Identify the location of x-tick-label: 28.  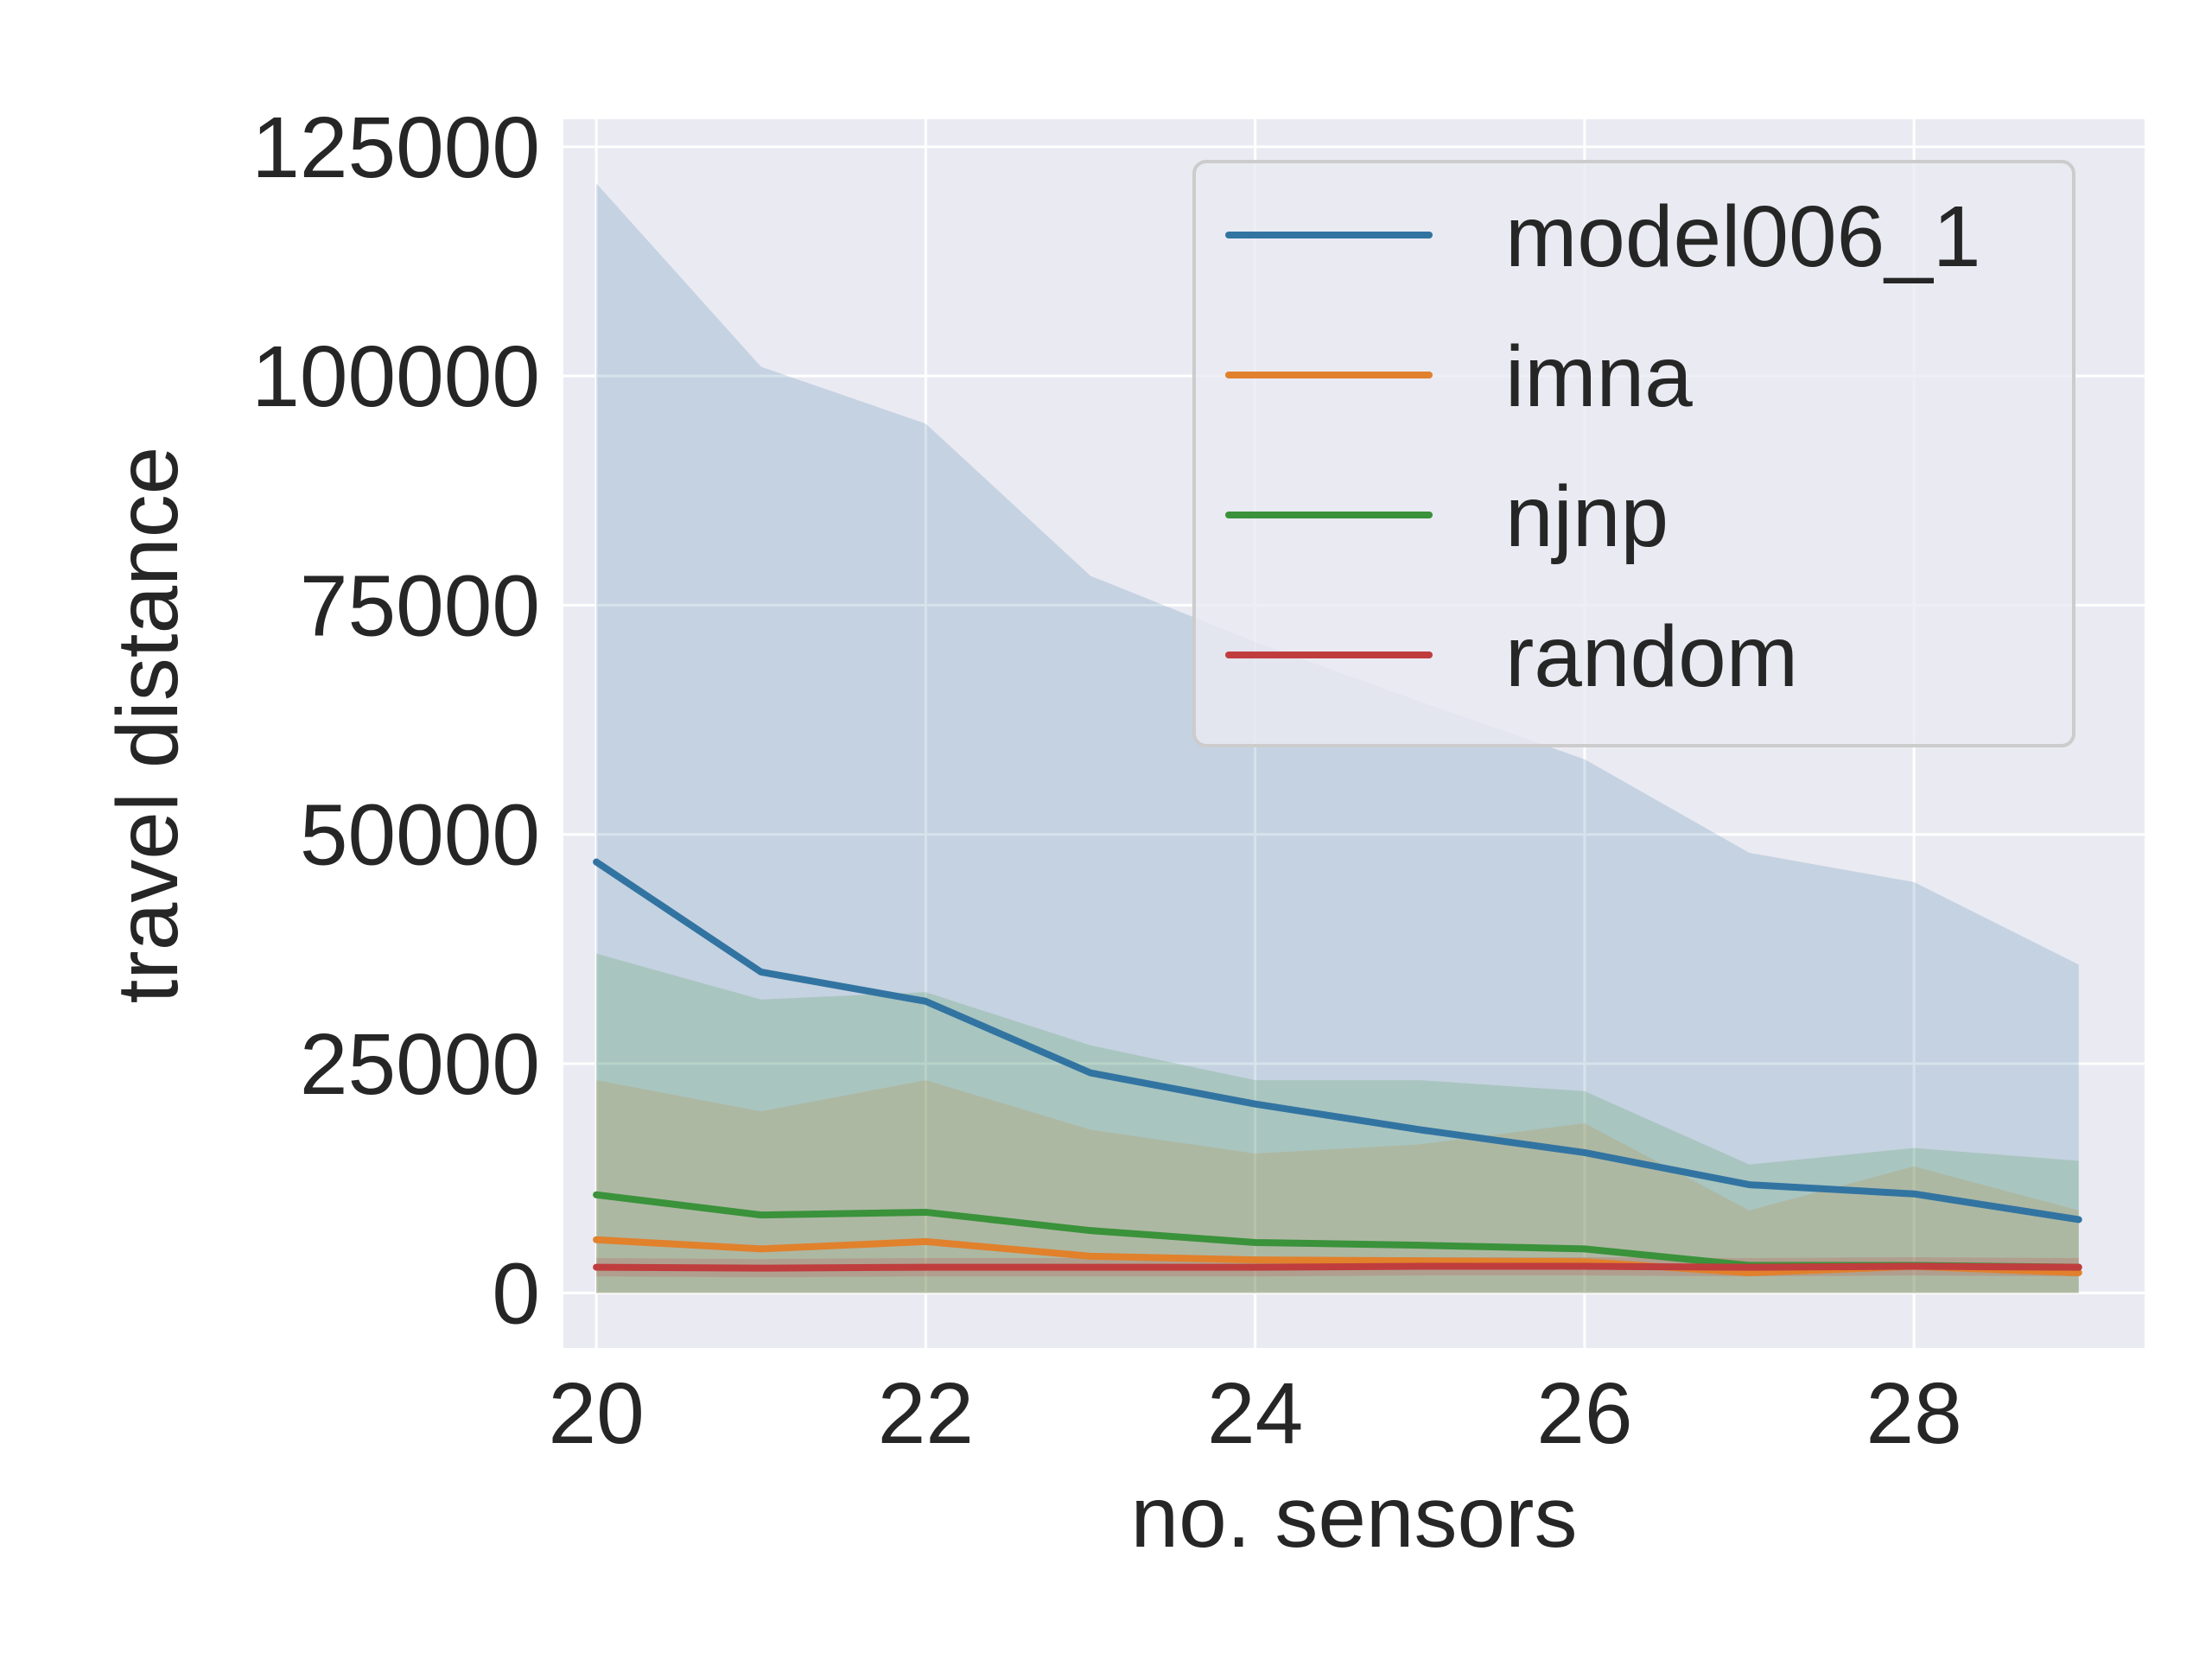
(1914, 1413).